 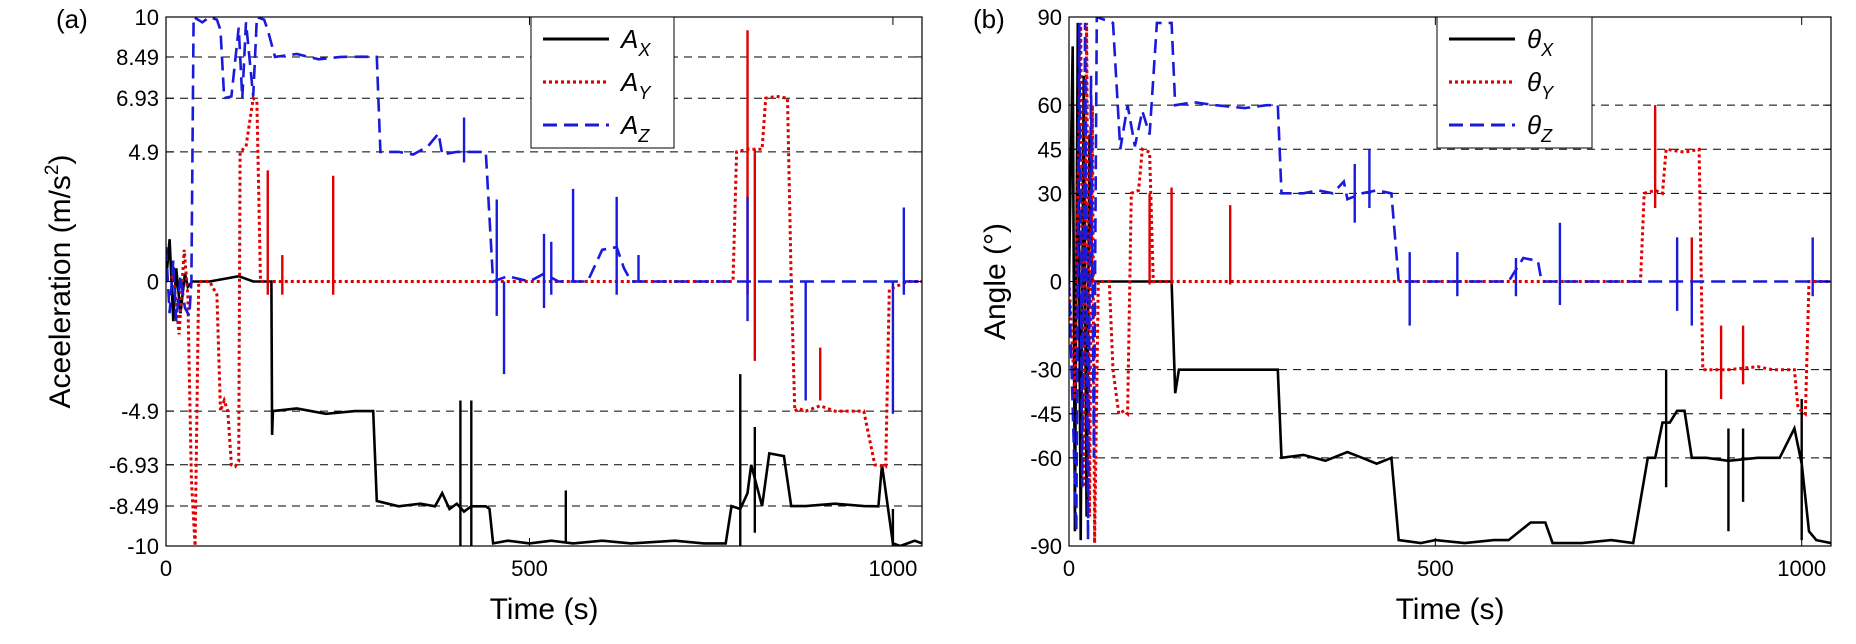 I want to click on legend-label: θY, so click(x=1541, y=85).